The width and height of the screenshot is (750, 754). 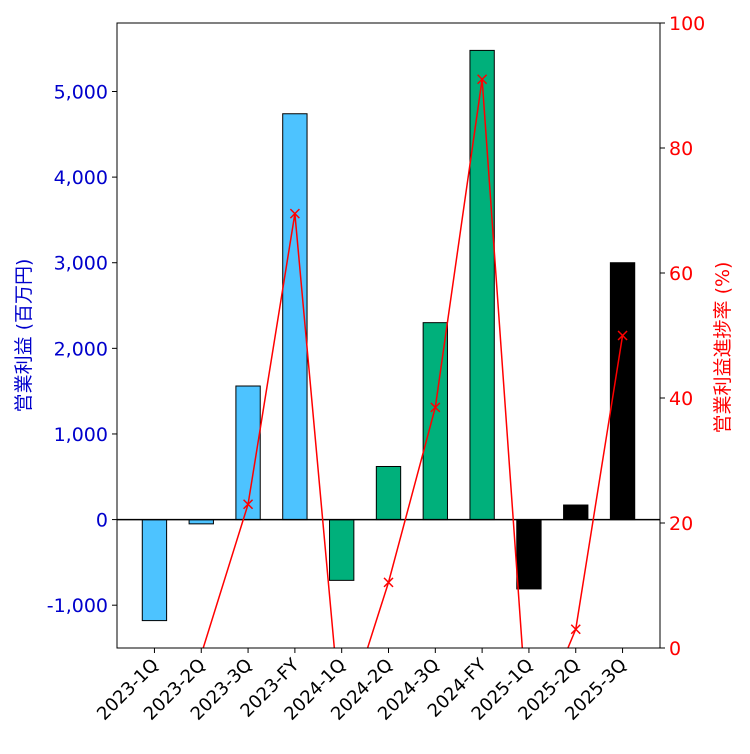 What do you see at coordinates (723, 348) in the screenshot?
I see `y2-axis-label: 営業利益進捗率 (%)` at bounding box center [723, 348].